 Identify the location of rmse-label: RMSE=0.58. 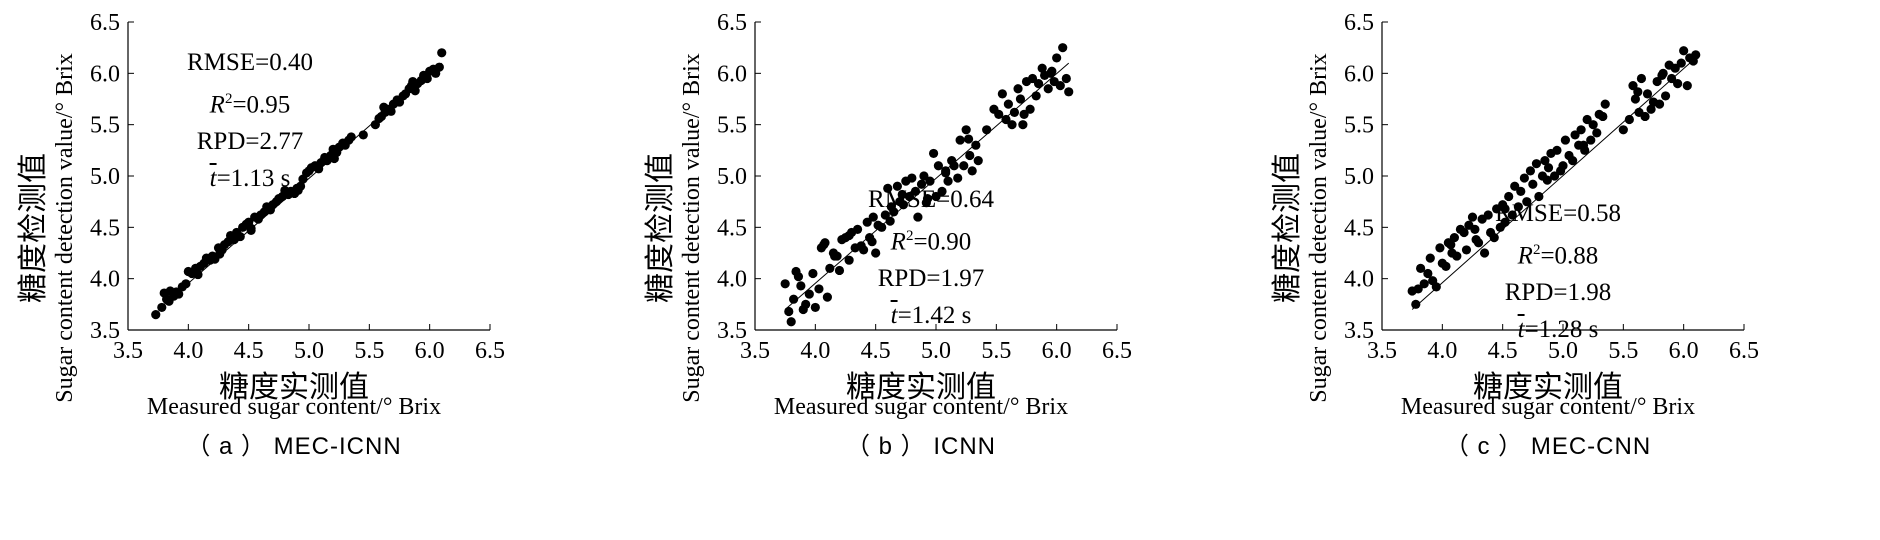
(1558, 213).